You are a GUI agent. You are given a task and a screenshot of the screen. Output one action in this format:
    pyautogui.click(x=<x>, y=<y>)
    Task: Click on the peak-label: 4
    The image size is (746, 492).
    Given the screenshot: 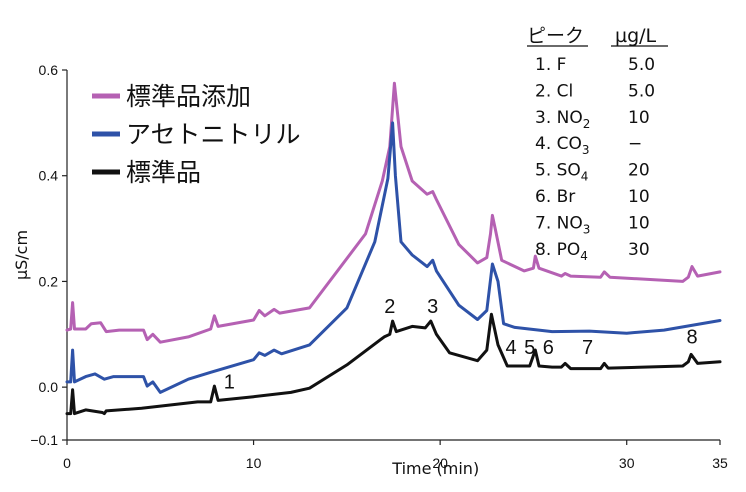 What is the action you would take?
    pyautogui.click(x=510, y=348)
    